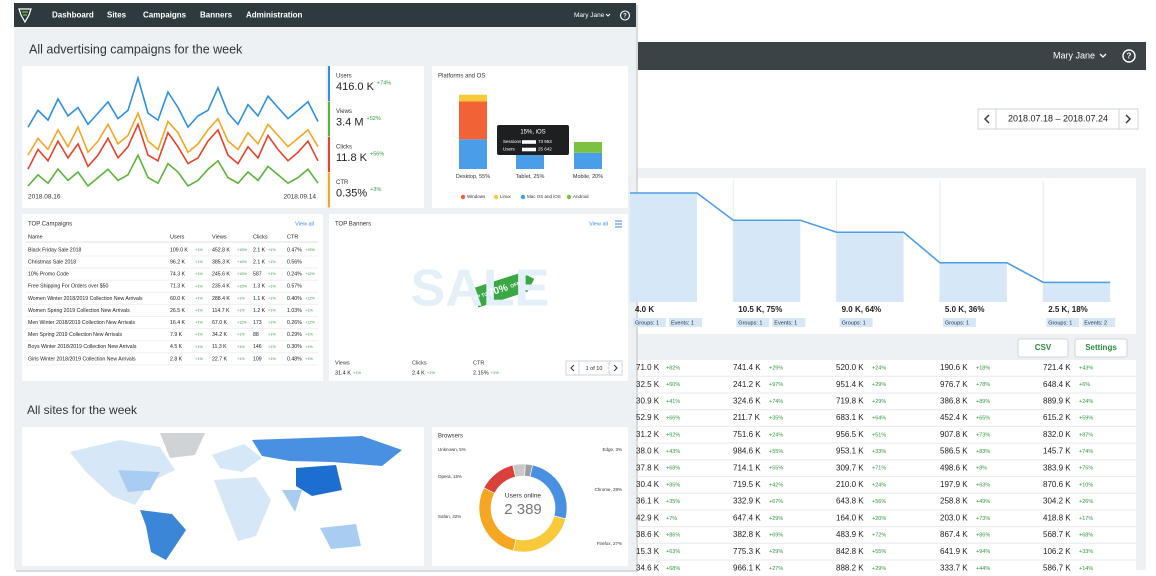 This screenshot has width=1156, height=576. Describe the element at coordinates (221, 262) in the screenshot. I see `cell-value: 385.3 K` at that location.